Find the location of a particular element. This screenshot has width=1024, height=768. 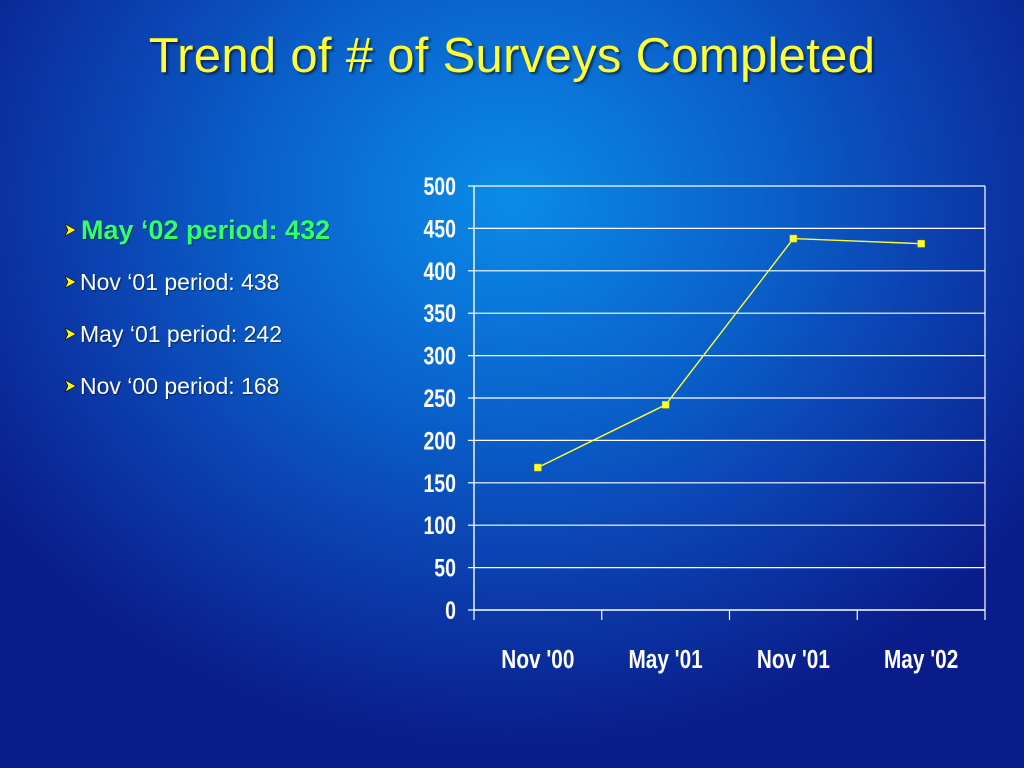

x-category-label: May '01 is located at coordinates (665, 659).